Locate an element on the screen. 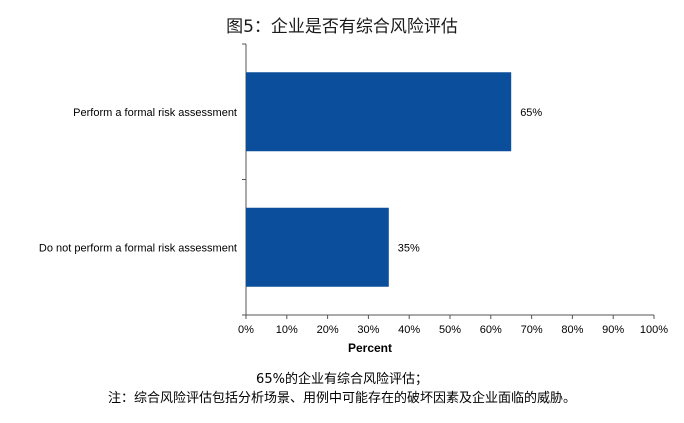 The height and width of the screenshot is (423, 684). x-tick-label: 100% is located at coordinates (654, 330).